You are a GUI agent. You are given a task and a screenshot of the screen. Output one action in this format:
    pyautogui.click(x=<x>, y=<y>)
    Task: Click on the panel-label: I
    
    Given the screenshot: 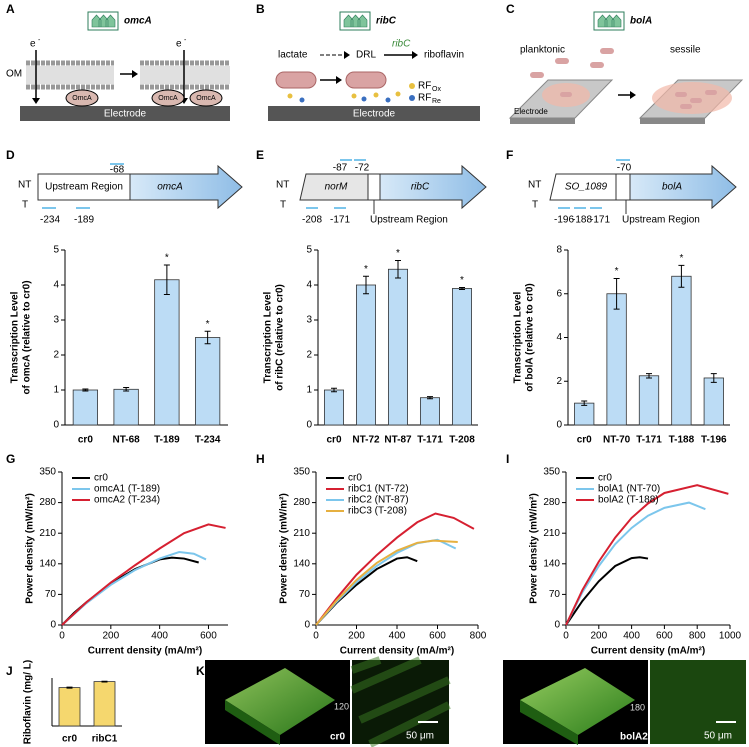 What is the action you would take?
    pyautogui.click(x=507, y=459)
    